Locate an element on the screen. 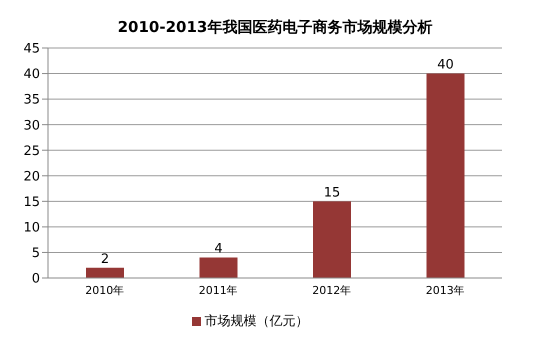  y-tick-label: 35 is located at coordinates (31, 100).